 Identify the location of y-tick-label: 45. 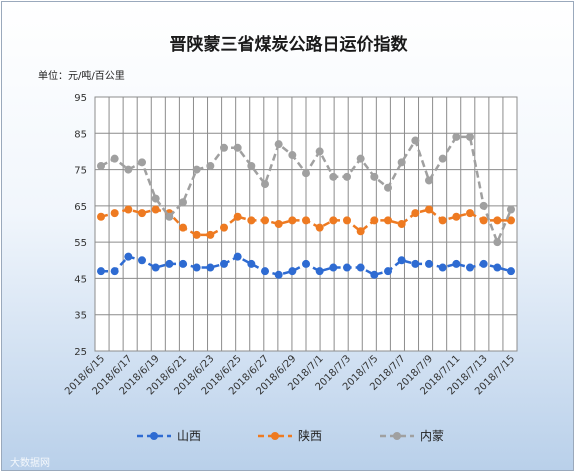
(80, 279).